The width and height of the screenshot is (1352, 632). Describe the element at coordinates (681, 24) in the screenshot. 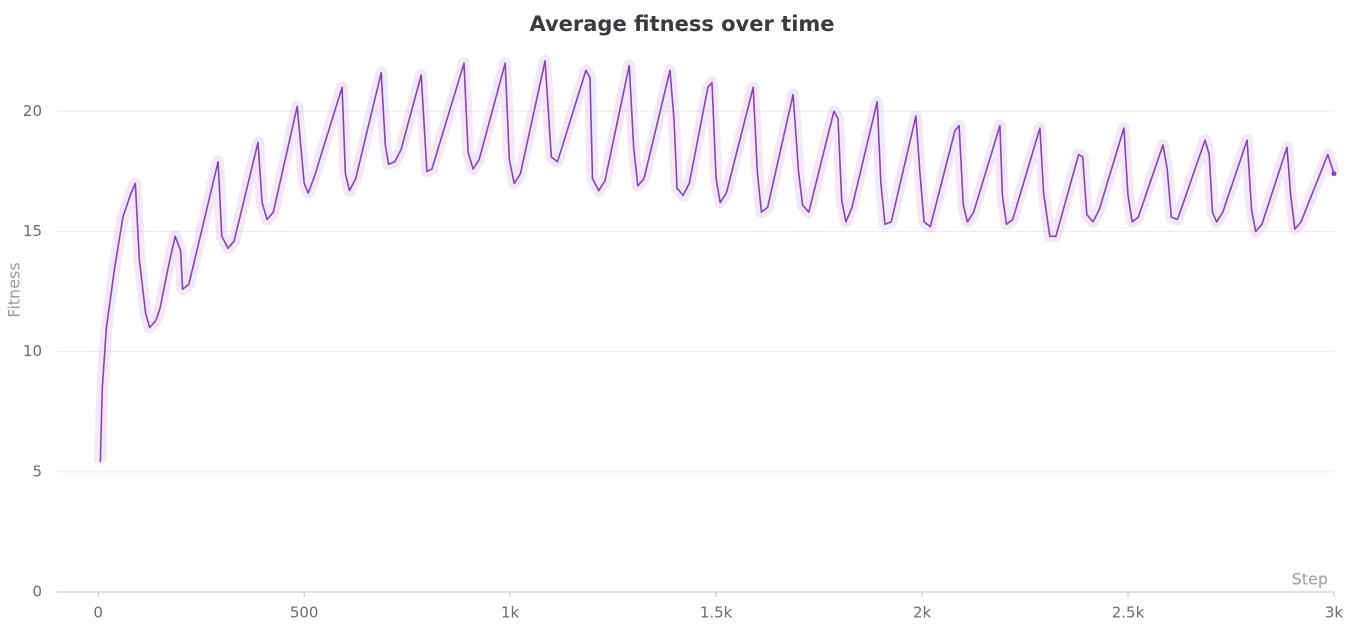

I see `chart-title: Average fitness over time` at that location.